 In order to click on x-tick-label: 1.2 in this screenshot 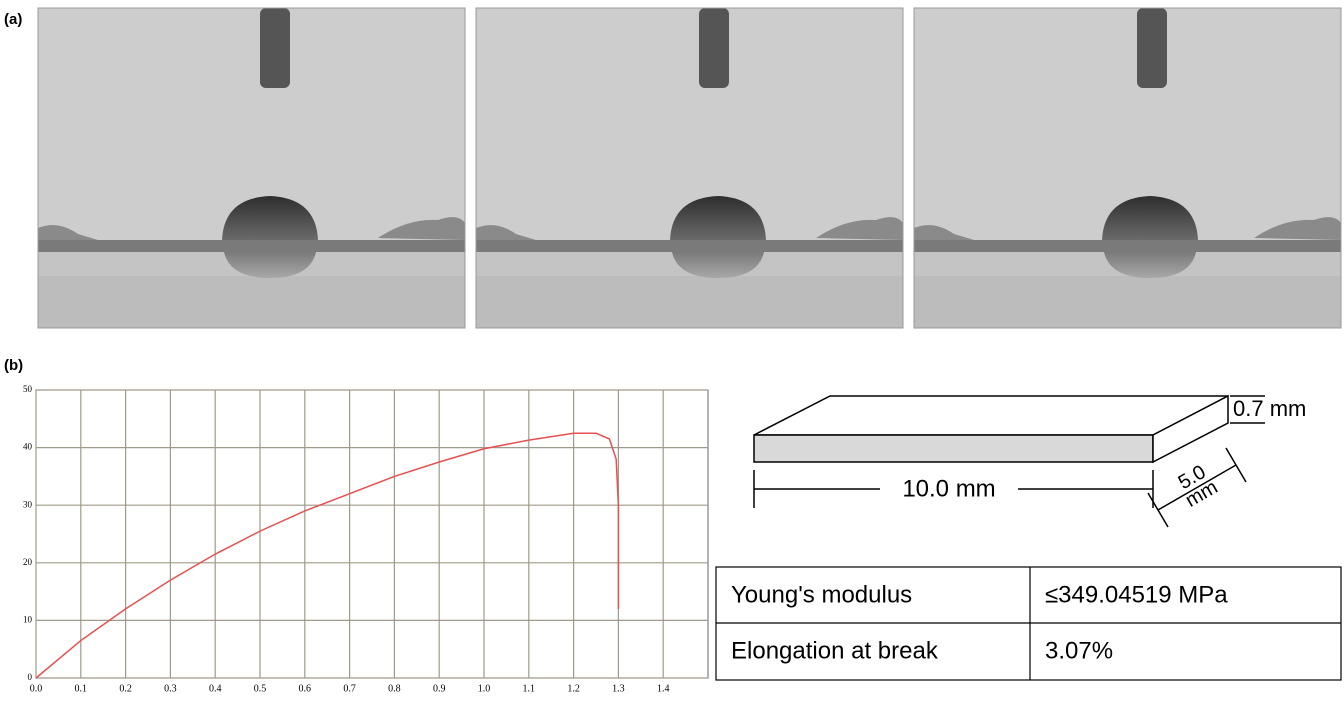, I will do `click(573, 688)`.